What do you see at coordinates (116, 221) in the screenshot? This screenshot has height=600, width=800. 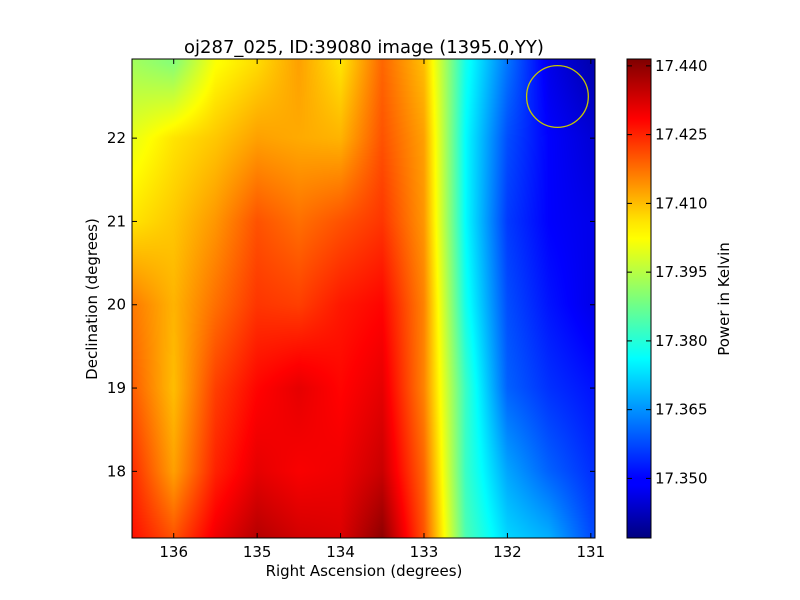 I see `y-tick-label: 21` at bounding box center [116, 221].